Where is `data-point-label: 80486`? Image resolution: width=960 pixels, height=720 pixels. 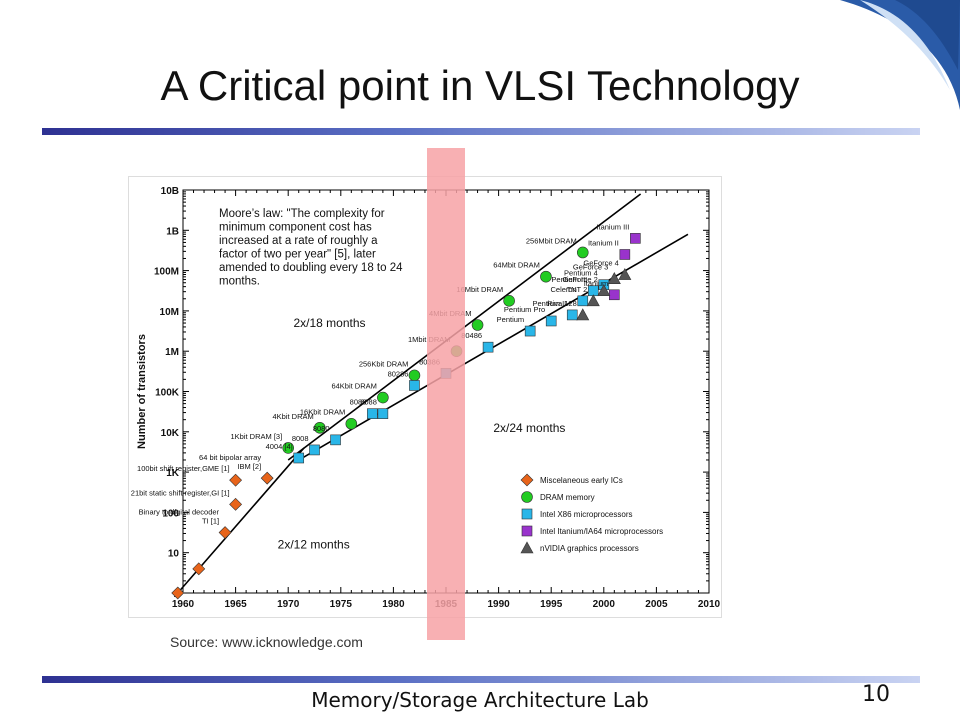 data-point-label: 80486 is located at coordinates (471, 335).